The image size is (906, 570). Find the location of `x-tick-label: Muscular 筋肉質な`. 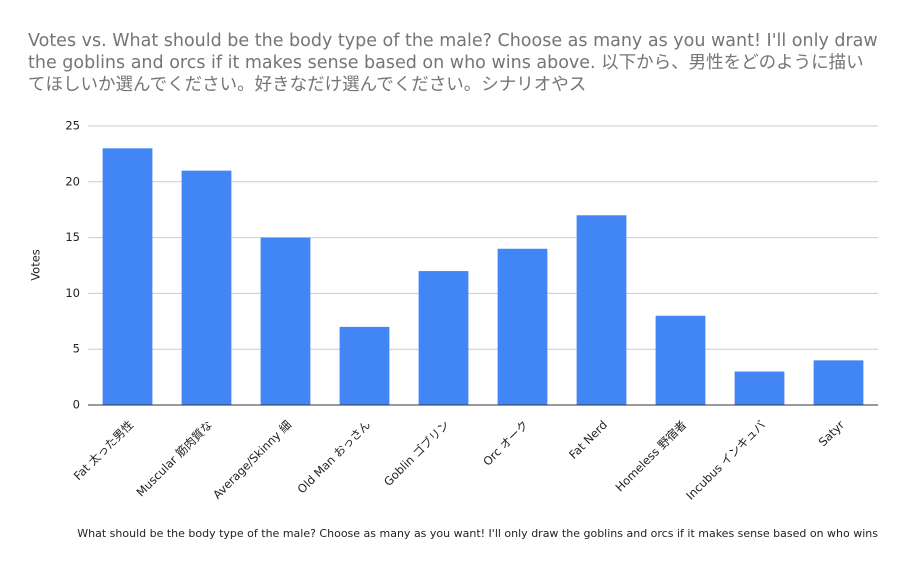

x-tick-label: Muscular 筋肉質な is located at coordinates (174, 459).